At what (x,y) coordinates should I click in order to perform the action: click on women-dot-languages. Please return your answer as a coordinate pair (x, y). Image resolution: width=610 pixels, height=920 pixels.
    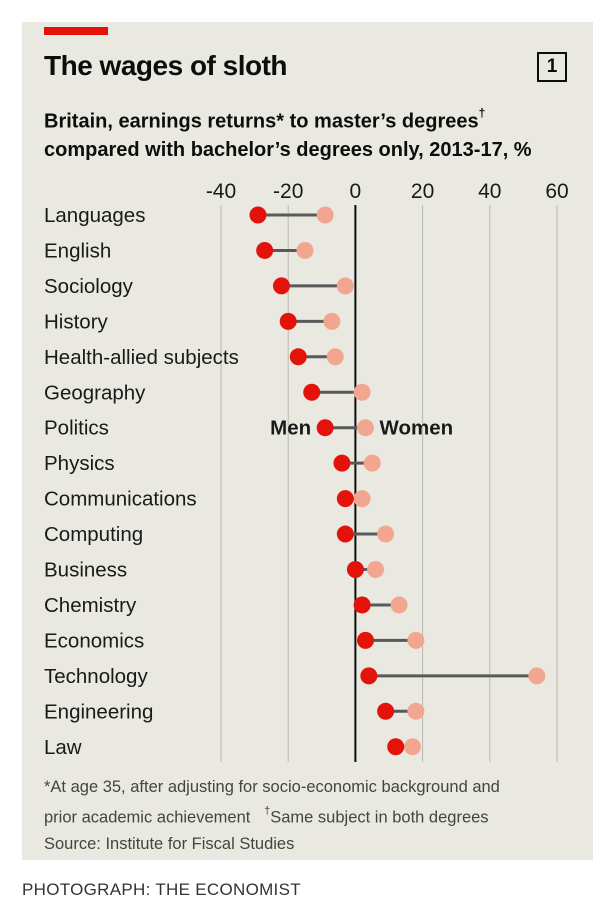
    Looking at the image, I should click on (325, 215).